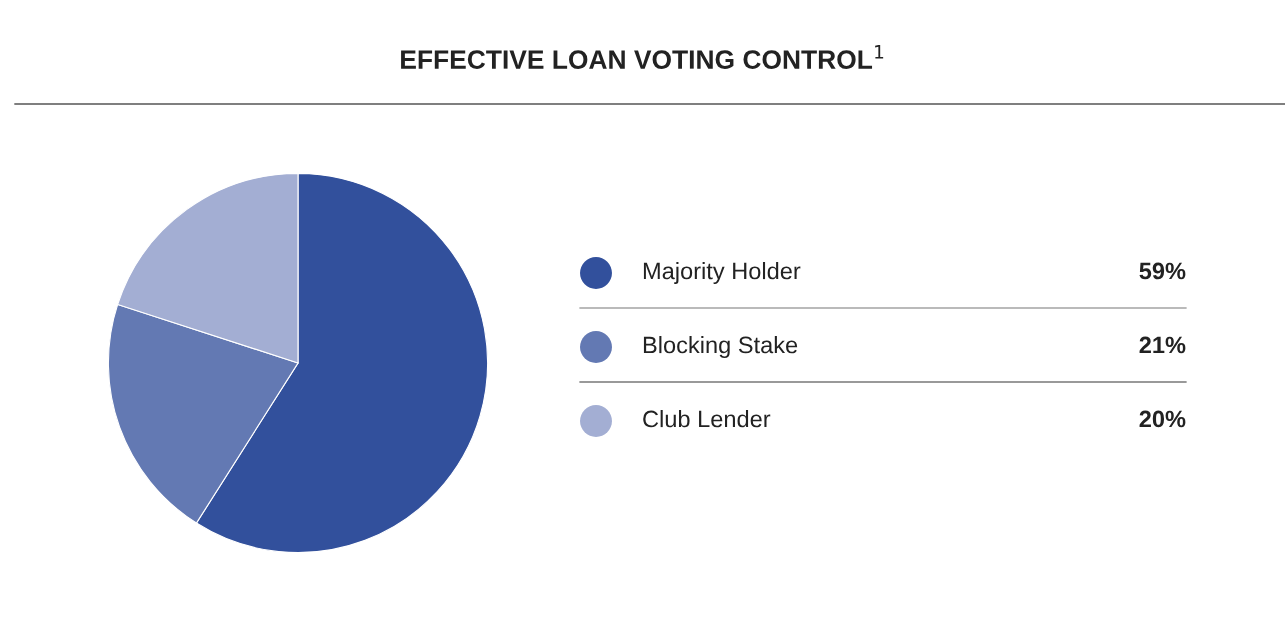  What do you see at coordinates (1162, 271) in the screenshot?
I see `data-label: 59%` at bounding box center [1162, 271].